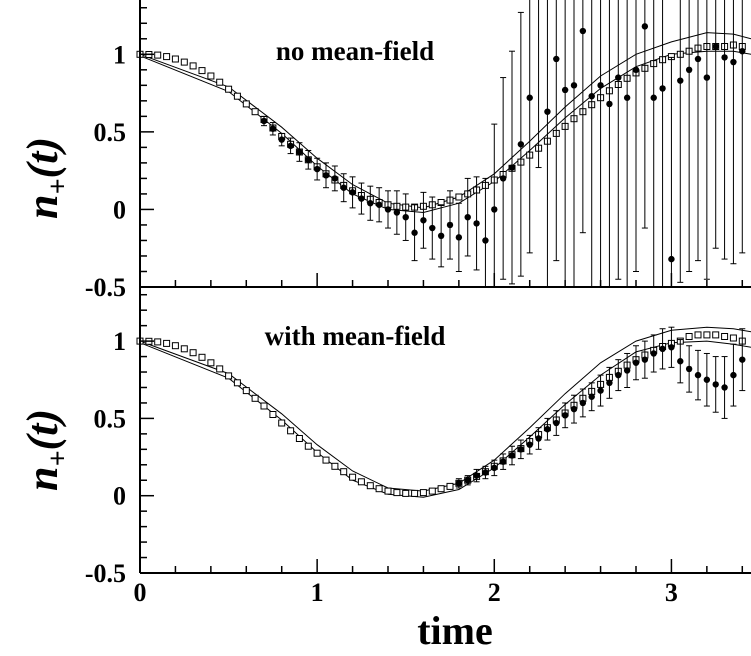  What do you see at coordinates (42, 479) in the screenshot?
I see `bottom-ylabel-base: n` at bounding box center [42, 479].